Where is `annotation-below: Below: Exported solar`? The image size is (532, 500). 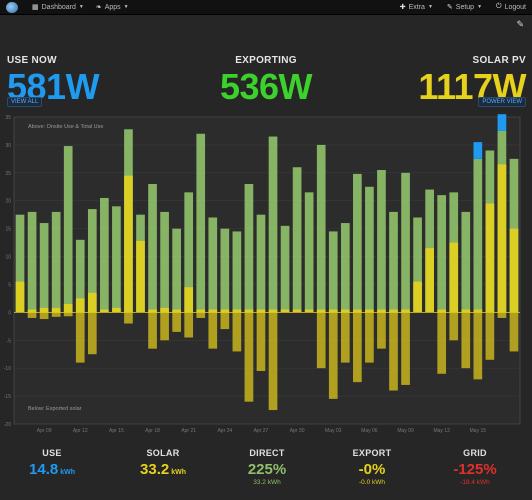 annotation-below: Below: Exported solar is located at coordinates (55, 409).